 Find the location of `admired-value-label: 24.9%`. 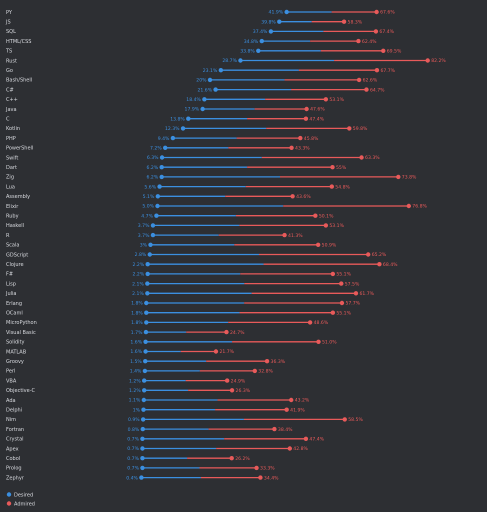

admired-value-label: 24.9% is located at coordinates (238, 381).